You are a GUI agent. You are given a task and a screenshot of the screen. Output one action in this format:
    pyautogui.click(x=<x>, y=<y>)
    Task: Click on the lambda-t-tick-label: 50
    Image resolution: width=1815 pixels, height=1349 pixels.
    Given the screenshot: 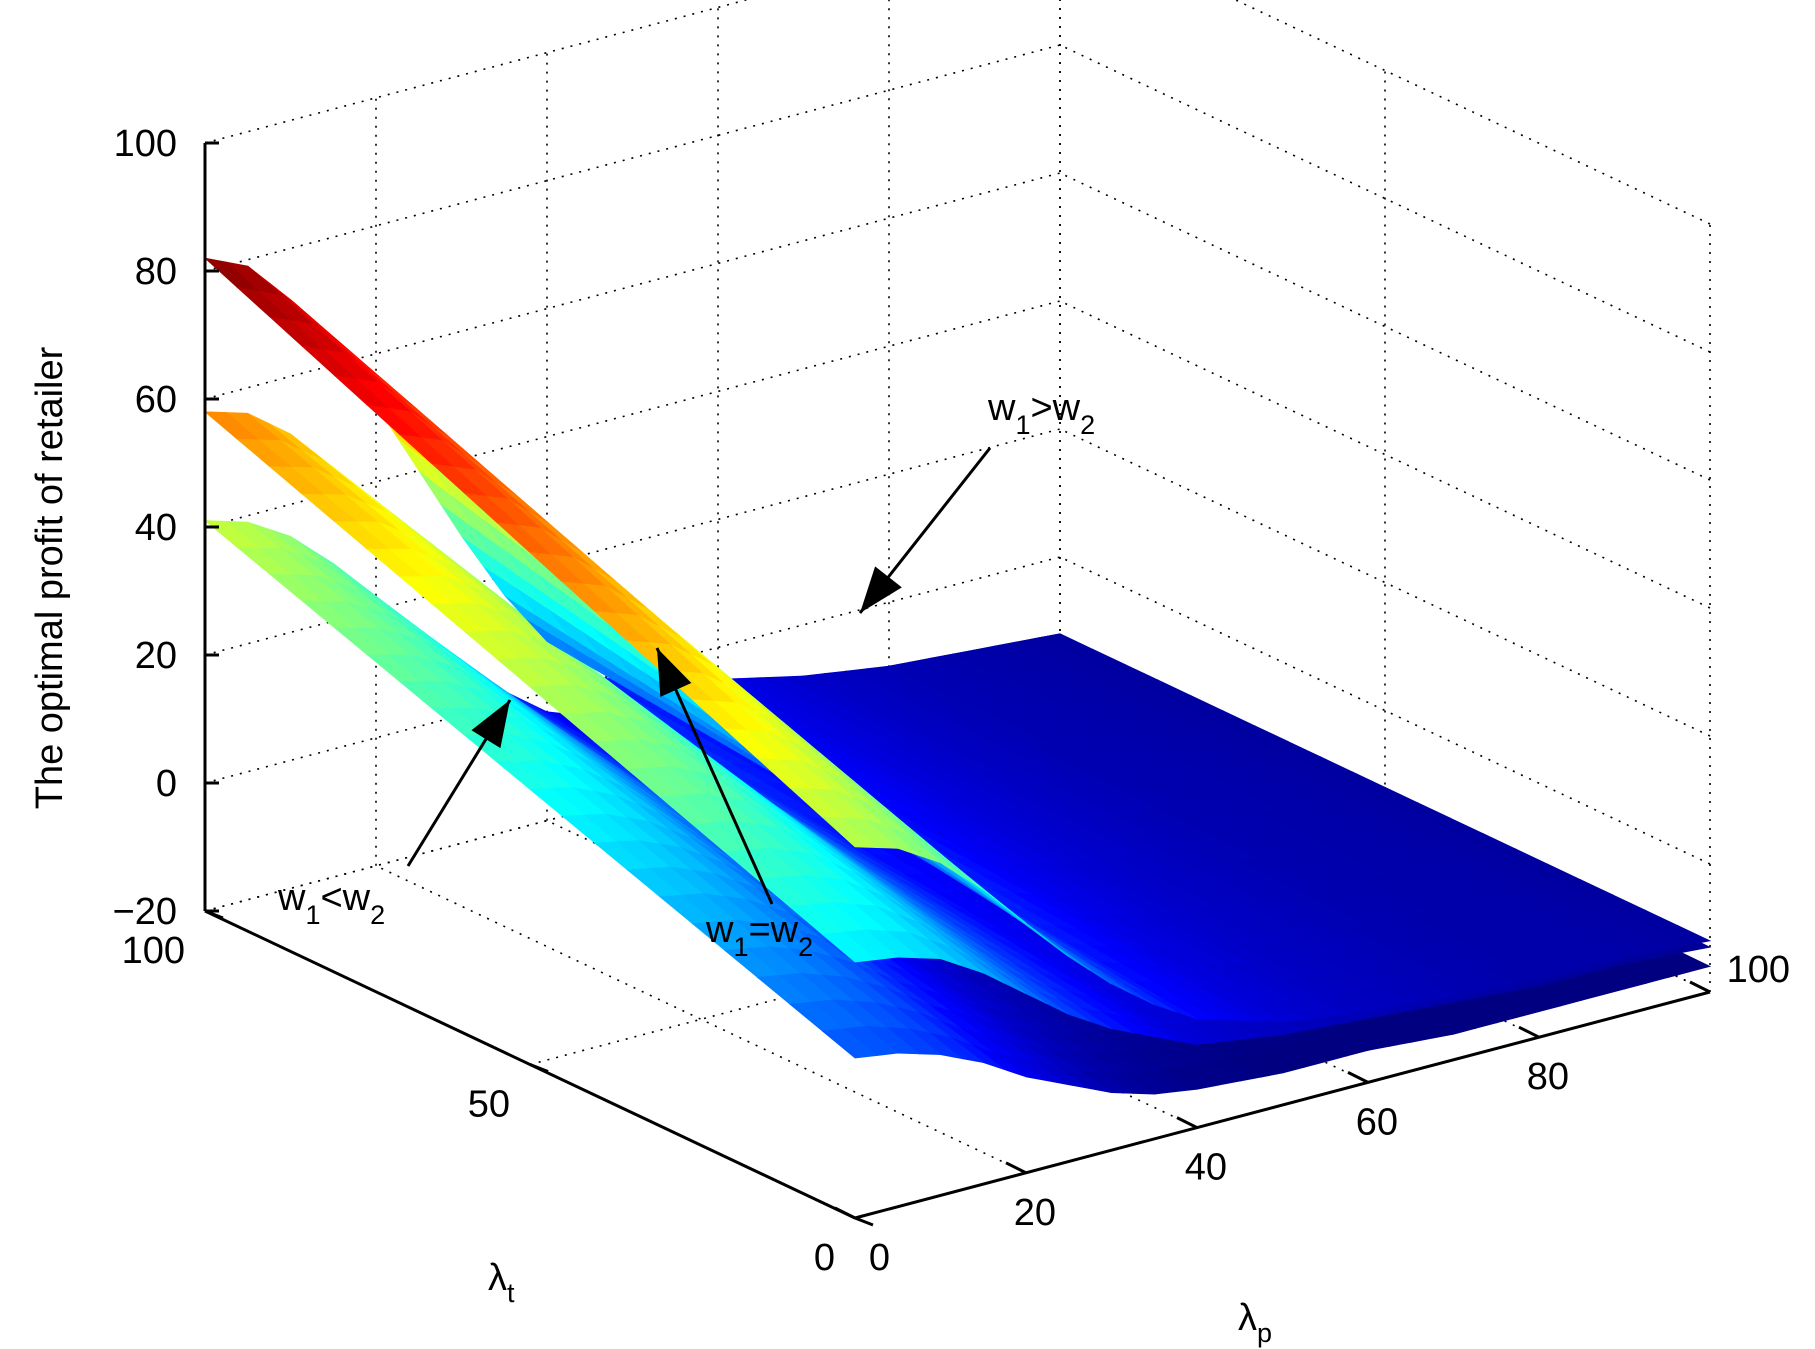 What is the action you would take?
    pyautogui.click(x=489, y=1105)
    